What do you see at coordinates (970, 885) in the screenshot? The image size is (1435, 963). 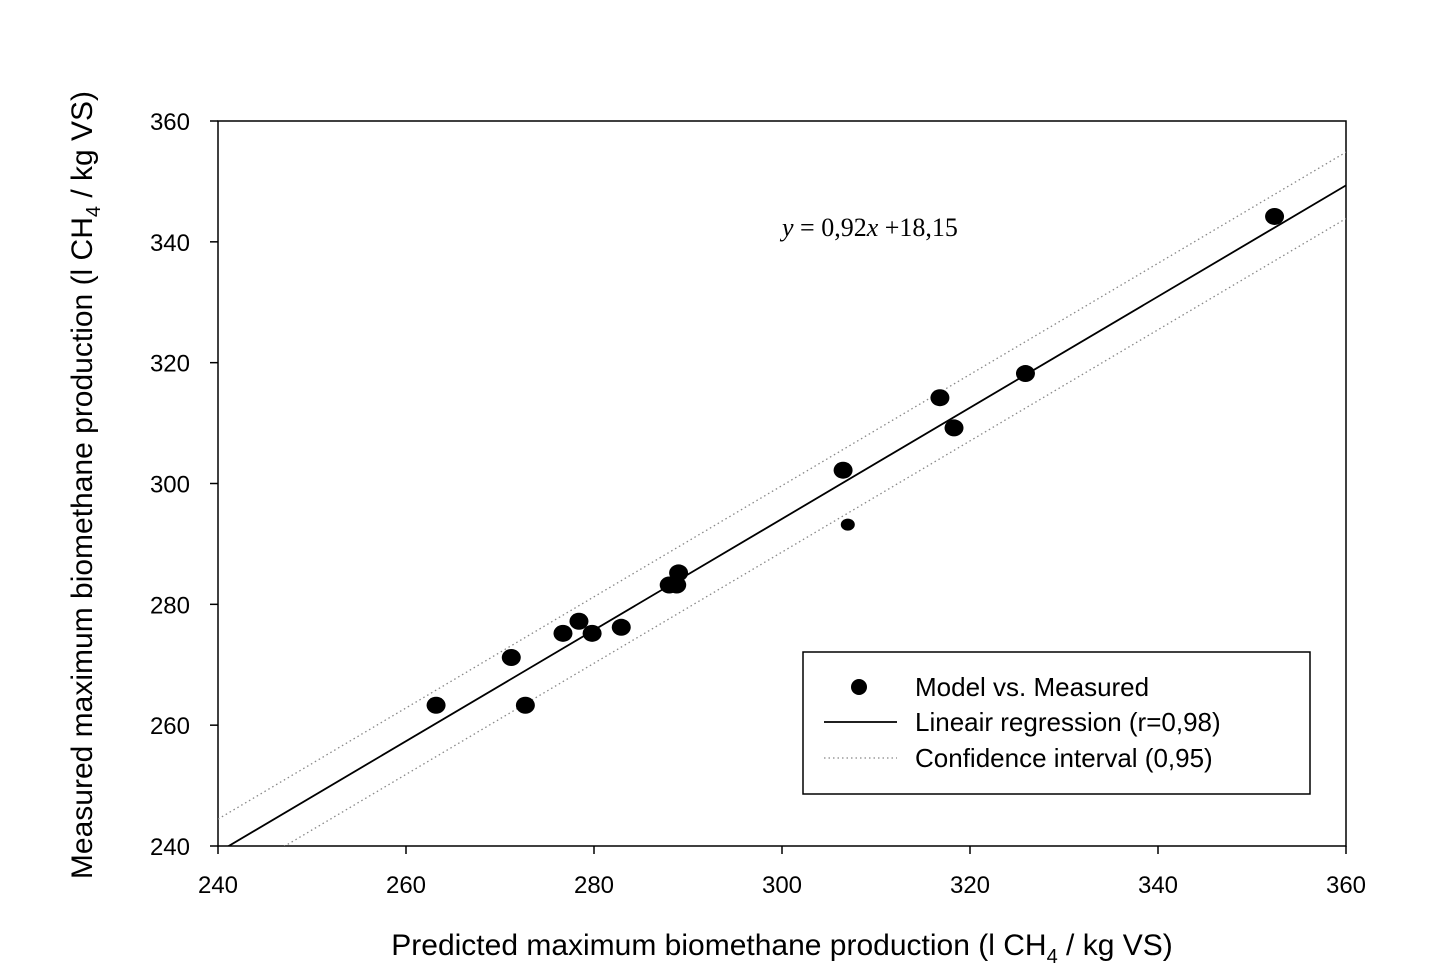 I see `x-tick-label: 320` at bounding box center [970, 885].